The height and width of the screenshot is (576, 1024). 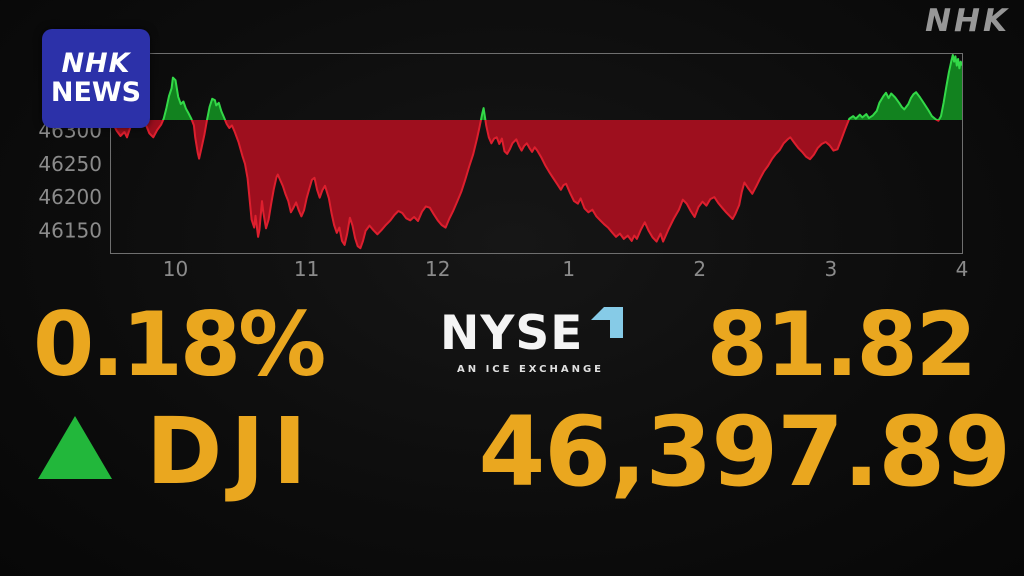 I want to click on nyse-logo-row: NYSE, so click(x=532, y=333).